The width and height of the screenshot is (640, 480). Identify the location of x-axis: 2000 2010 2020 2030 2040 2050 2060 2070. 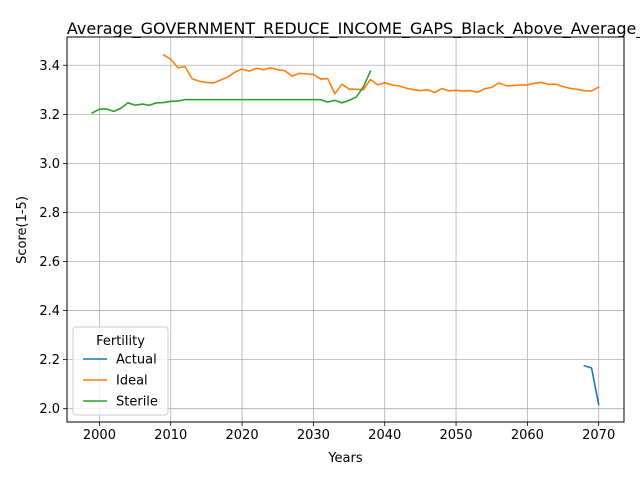
(349, 432).